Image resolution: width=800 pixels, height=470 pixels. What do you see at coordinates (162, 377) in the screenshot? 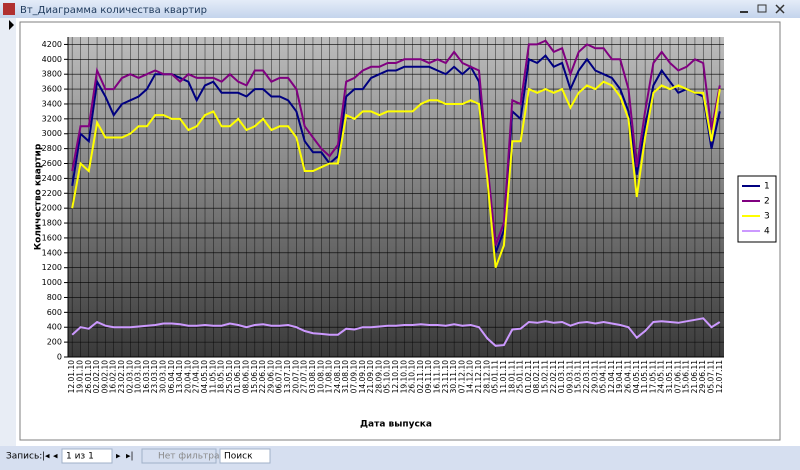
I see `x-tick-label: 30.03.10` at bounding box center [162, 377].